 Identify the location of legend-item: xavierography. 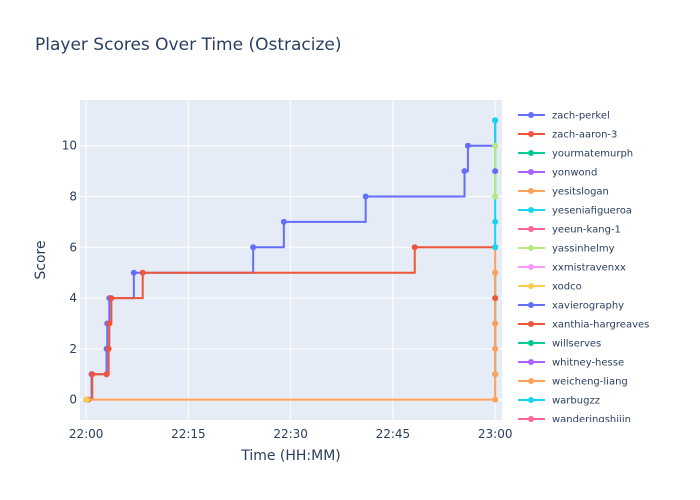
(571, 306).